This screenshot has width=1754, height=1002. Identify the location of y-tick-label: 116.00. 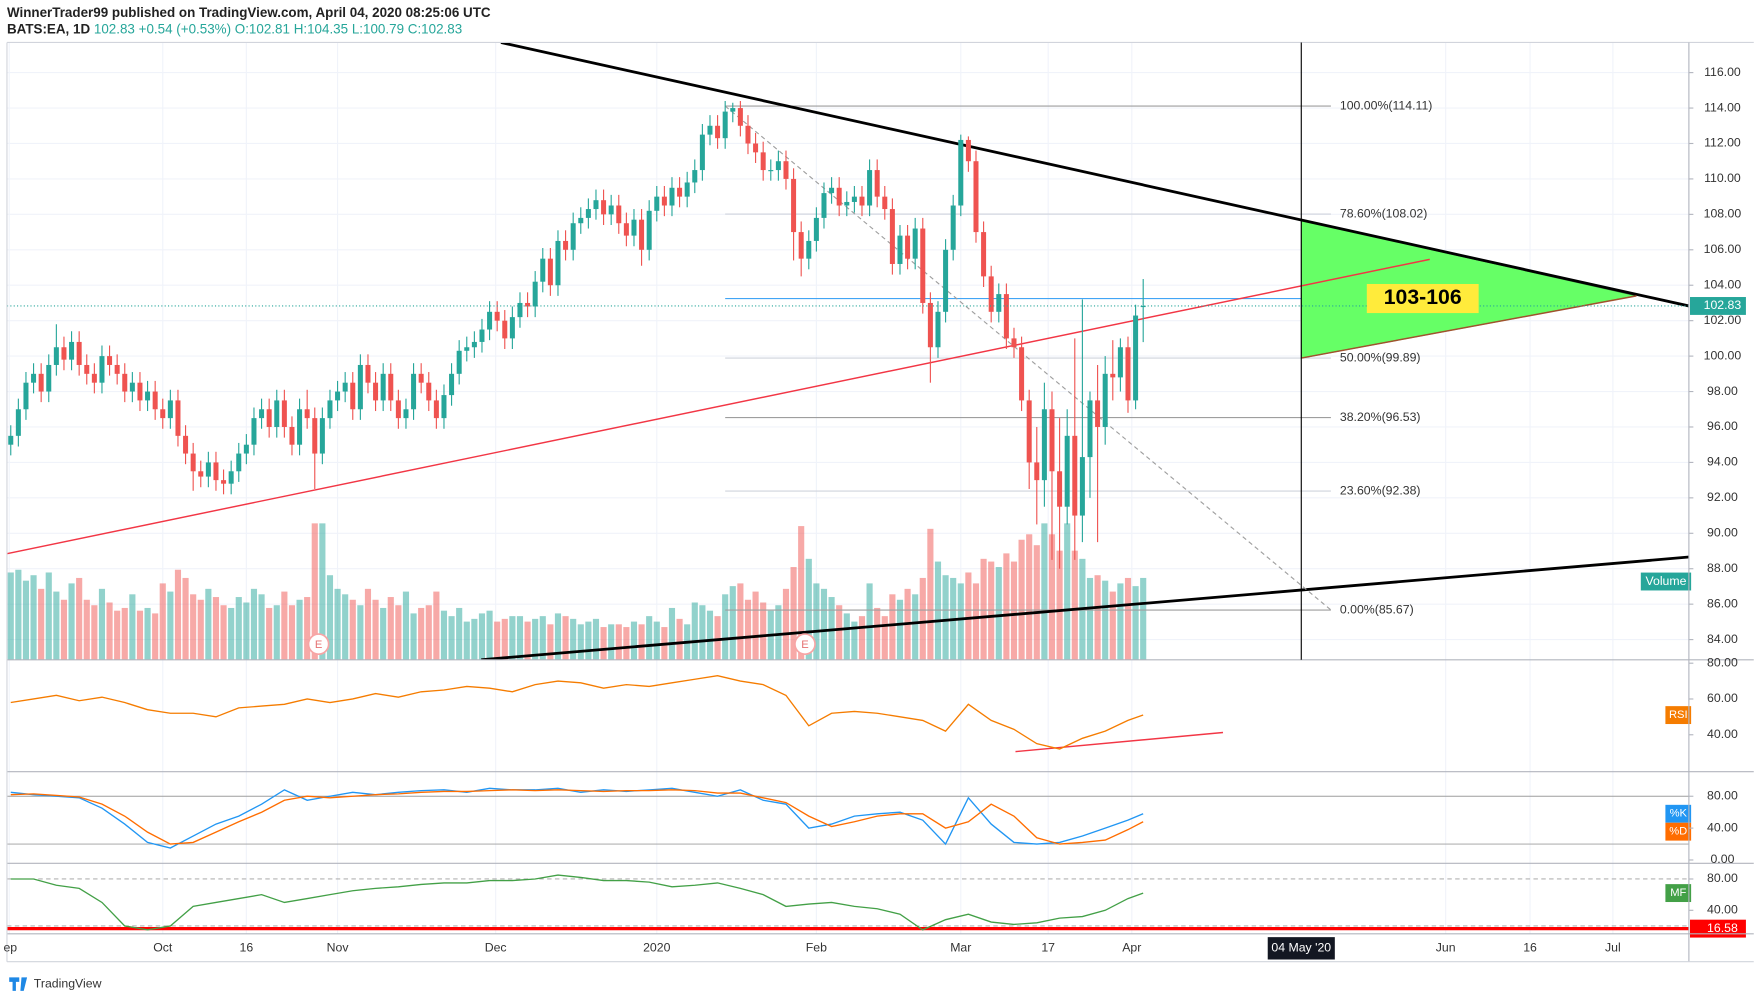
(1722, 72).